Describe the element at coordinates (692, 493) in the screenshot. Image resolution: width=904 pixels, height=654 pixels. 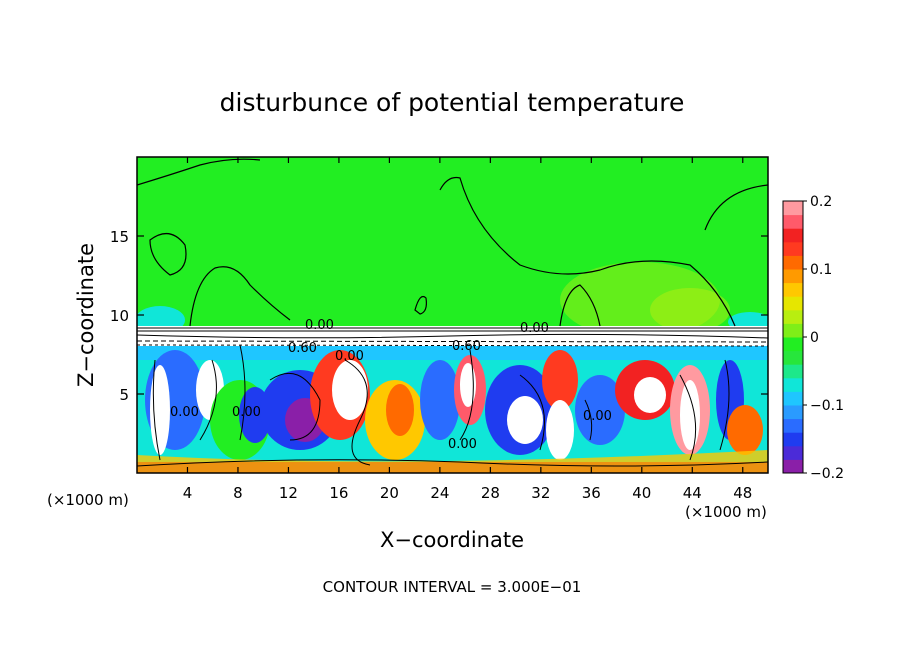
I see `x-tick-label: 44` at that location.